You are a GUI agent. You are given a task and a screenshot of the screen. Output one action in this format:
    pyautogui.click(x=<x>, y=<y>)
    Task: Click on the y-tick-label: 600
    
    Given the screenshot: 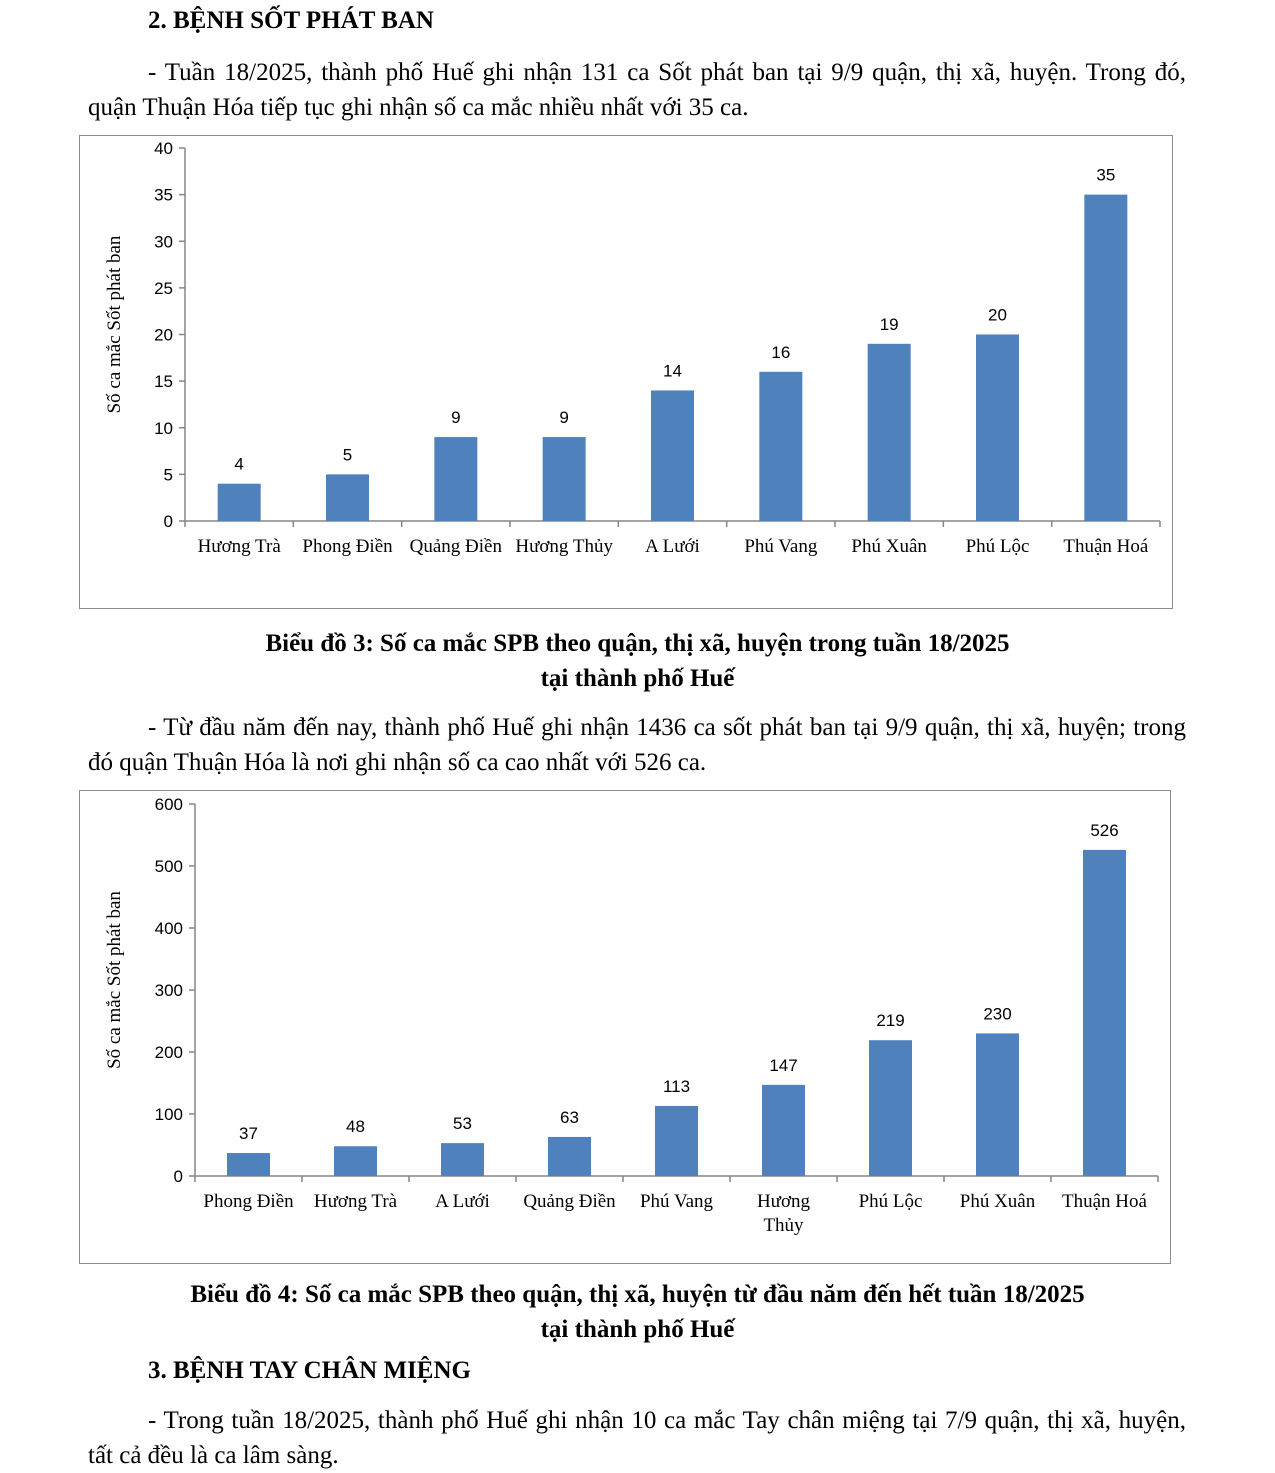 What is the action you would take?
    pyautogui.click(x=169, y=804)
    